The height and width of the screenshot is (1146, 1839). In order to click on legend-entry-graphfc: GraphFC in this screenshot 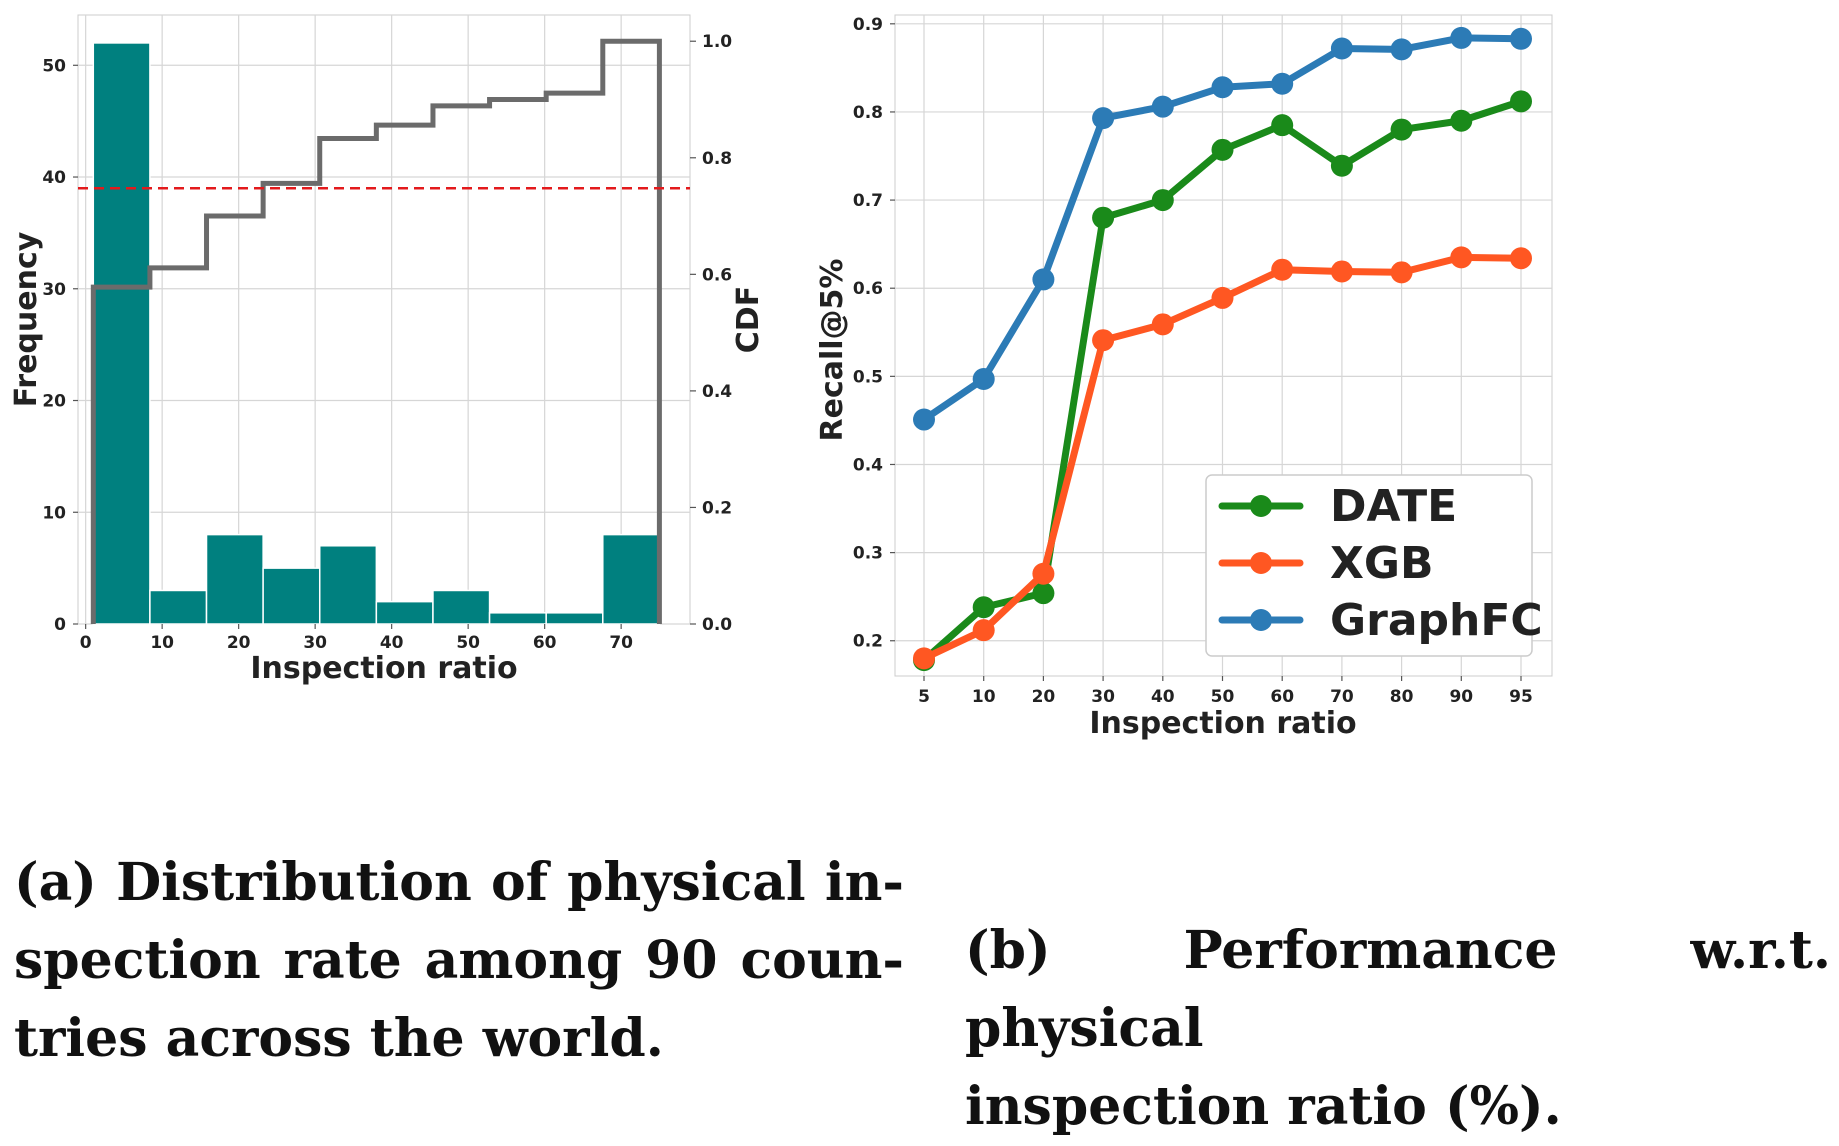, I will do `click(1380, 620)`.